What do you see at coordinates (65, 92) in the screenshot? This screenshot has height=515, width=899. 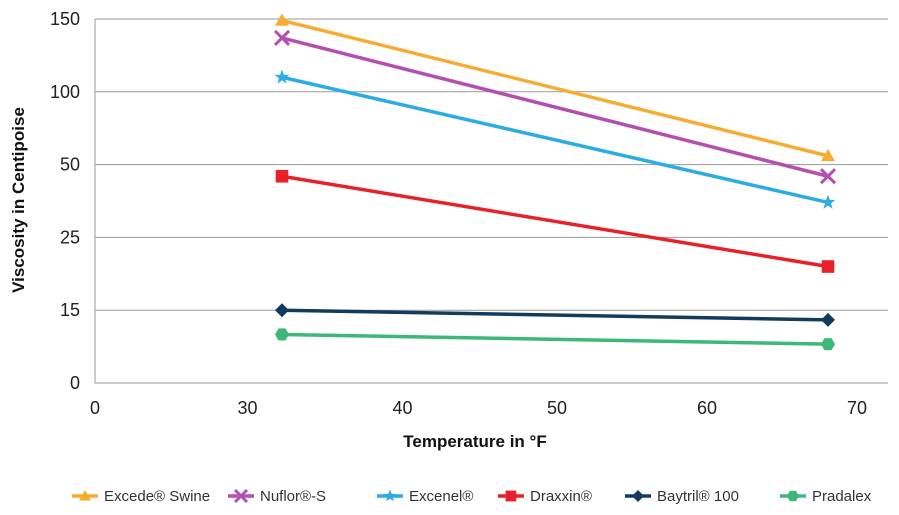 I see `y-tick-label: 100` at bounding box center [65, 92].